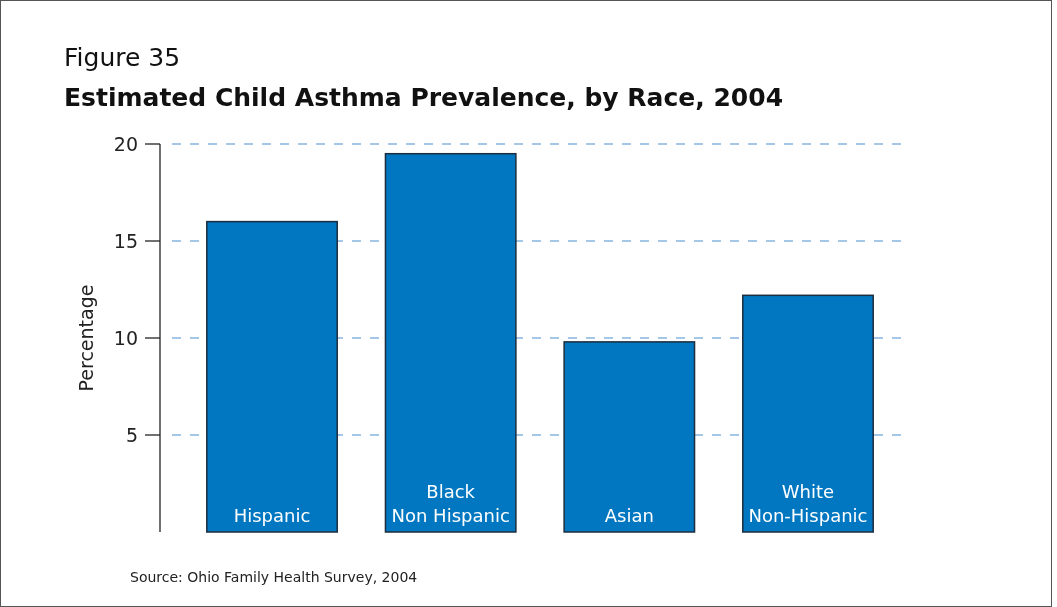 Image resolution: width=1057 pixels, height=607 pixels. What do you see at coordinates (122, 57) in the screenshot?
I see `chart-title: Figure 35` at bounding box center [122, 57].